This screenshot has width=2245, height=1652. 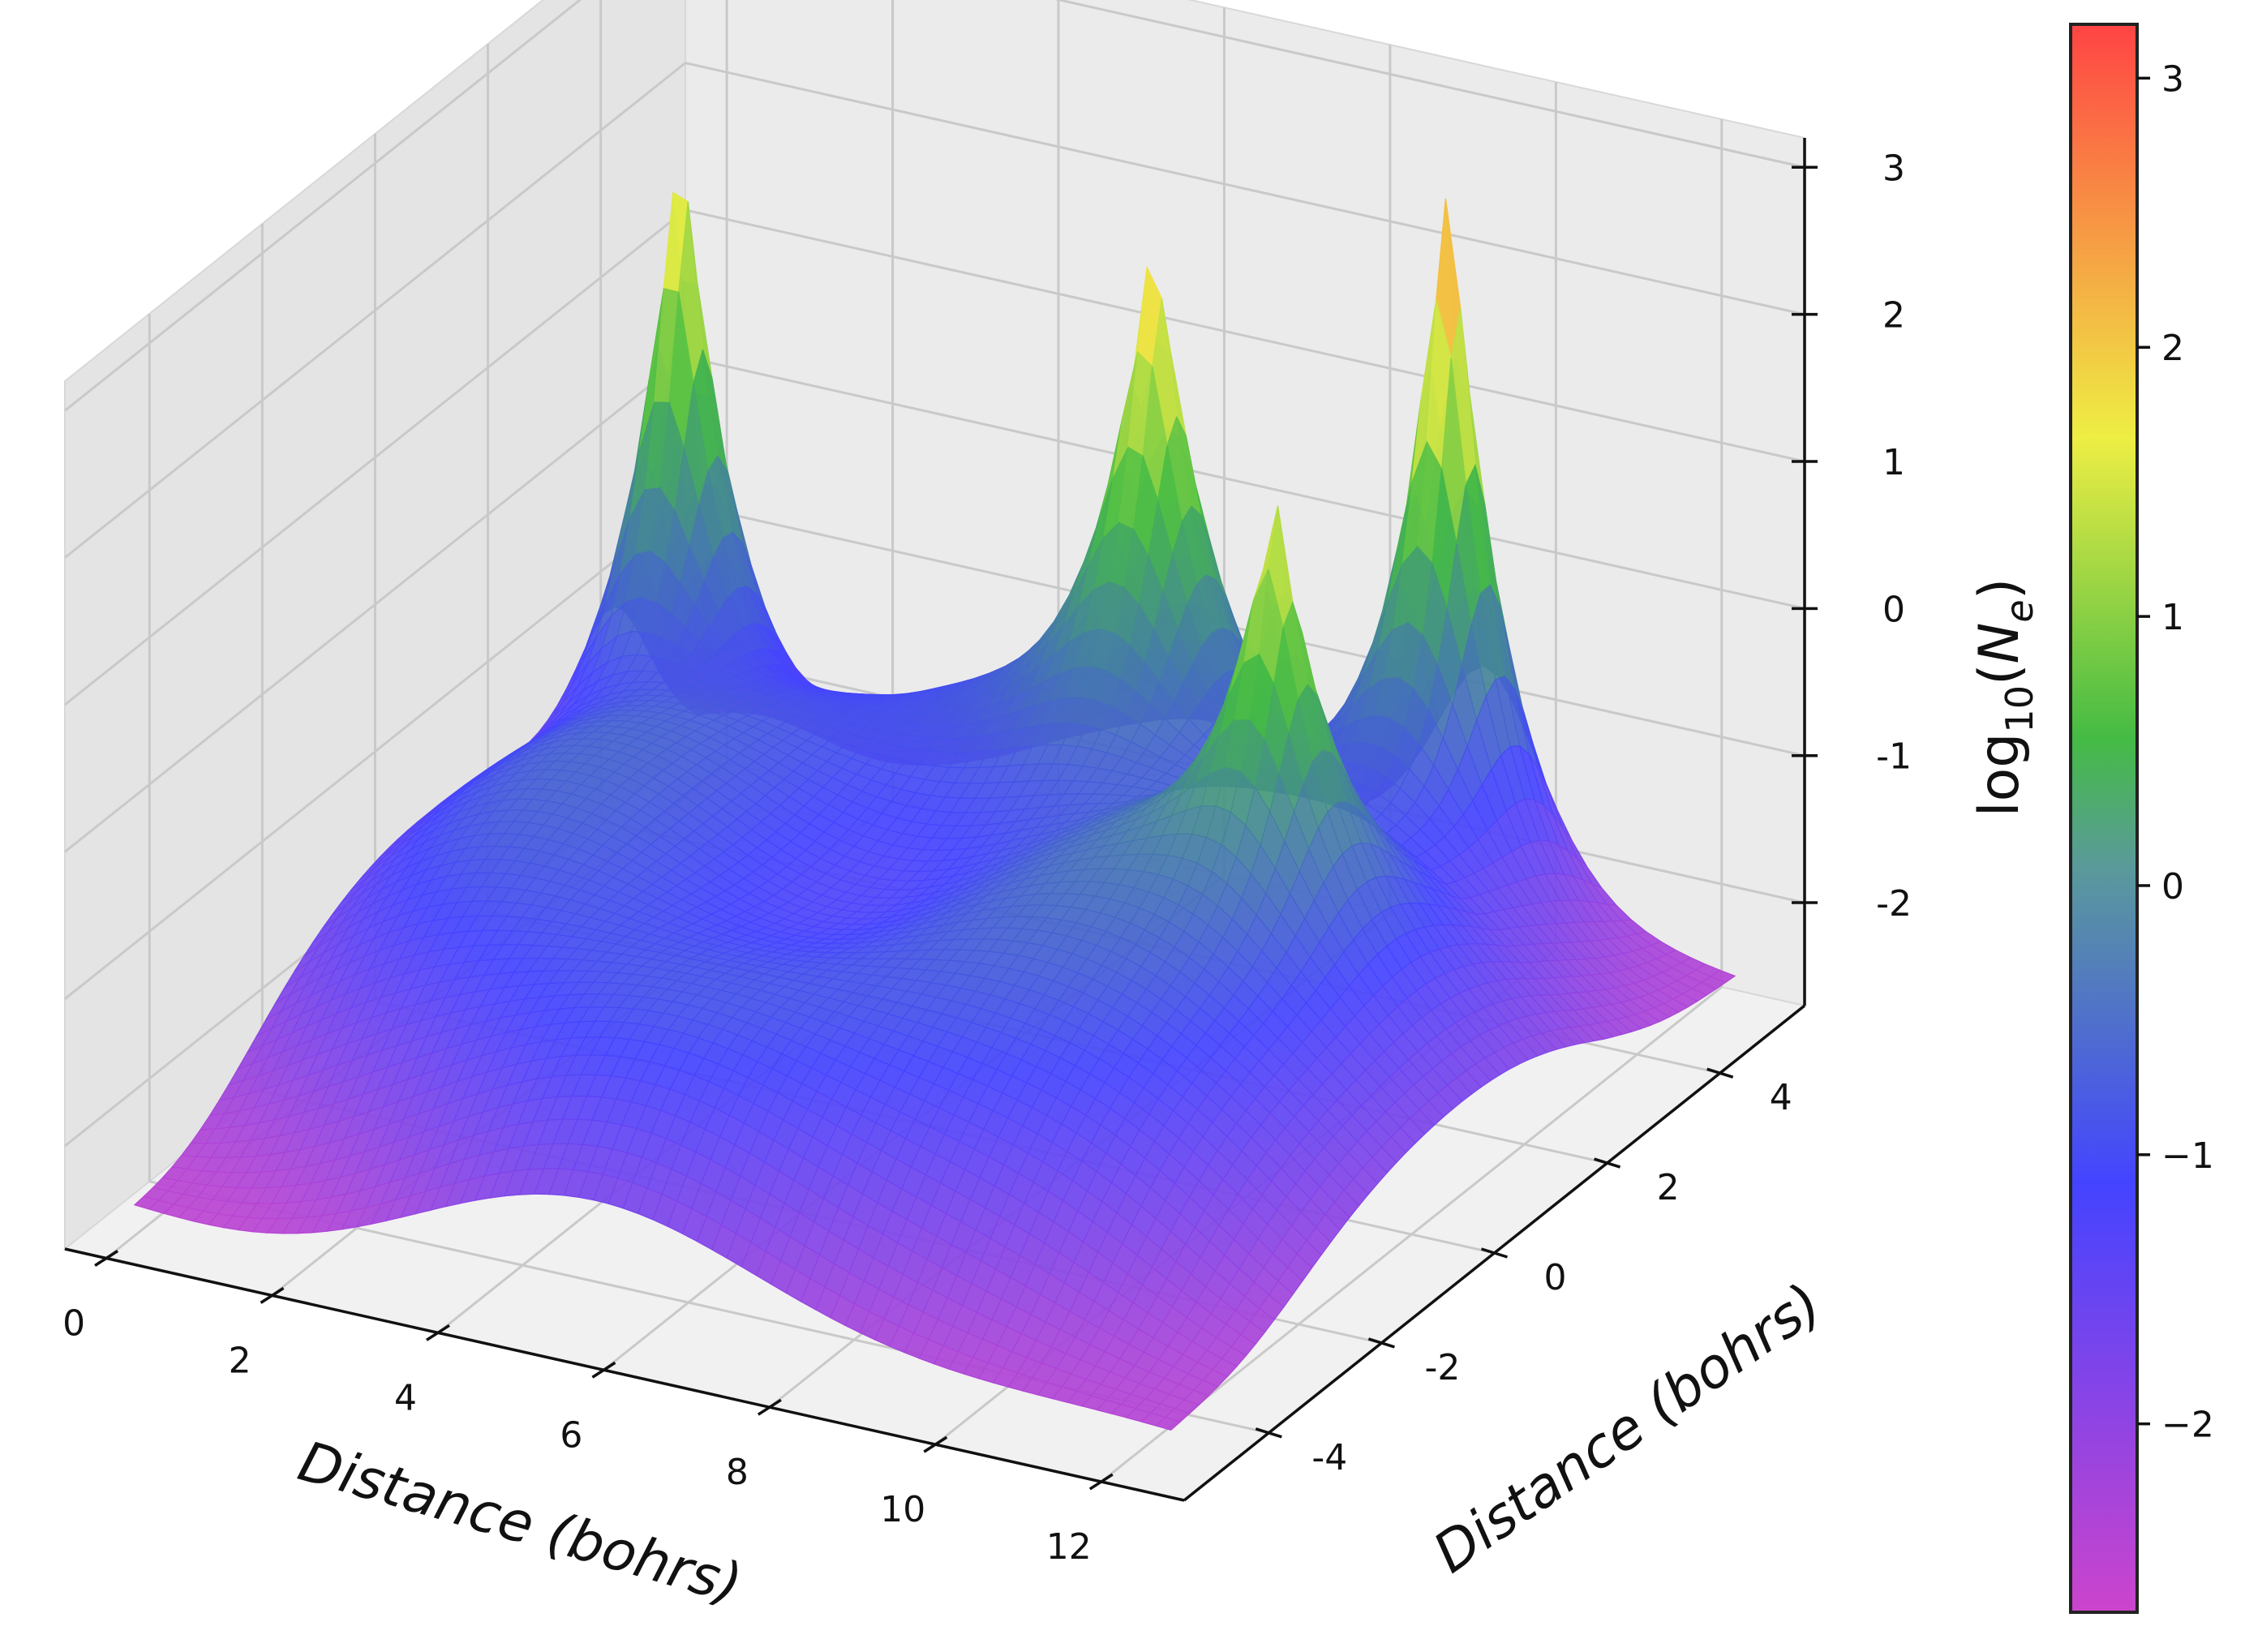 I want to click on x-axis-label: Distance (bohrs), so click(x=521, y=1523).